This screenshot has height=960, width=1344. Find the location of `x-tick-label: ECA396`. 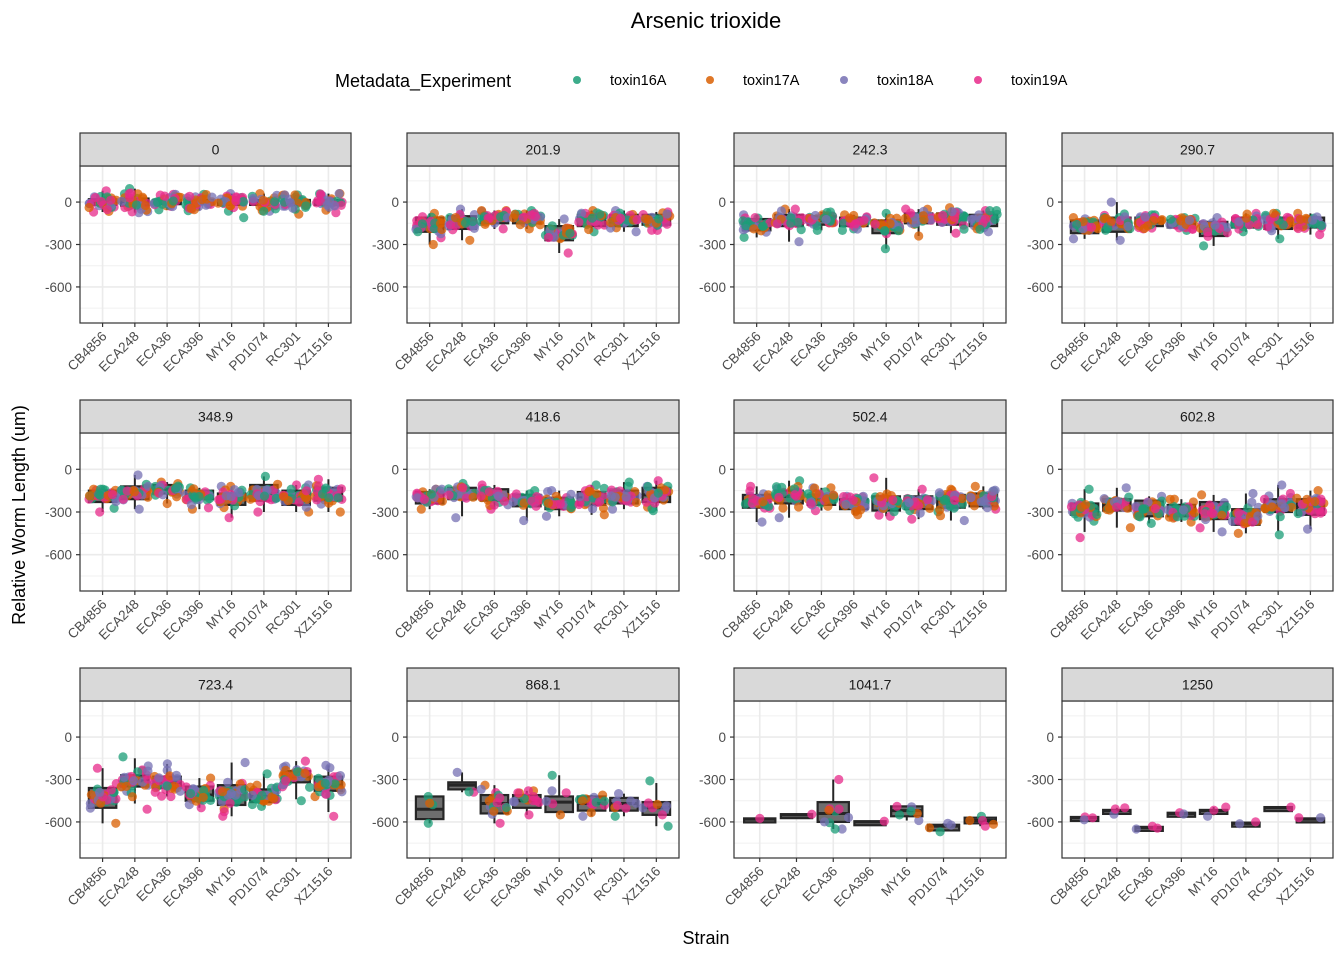

x-tick-label: ECA396 is located at coordinates (854, 887).